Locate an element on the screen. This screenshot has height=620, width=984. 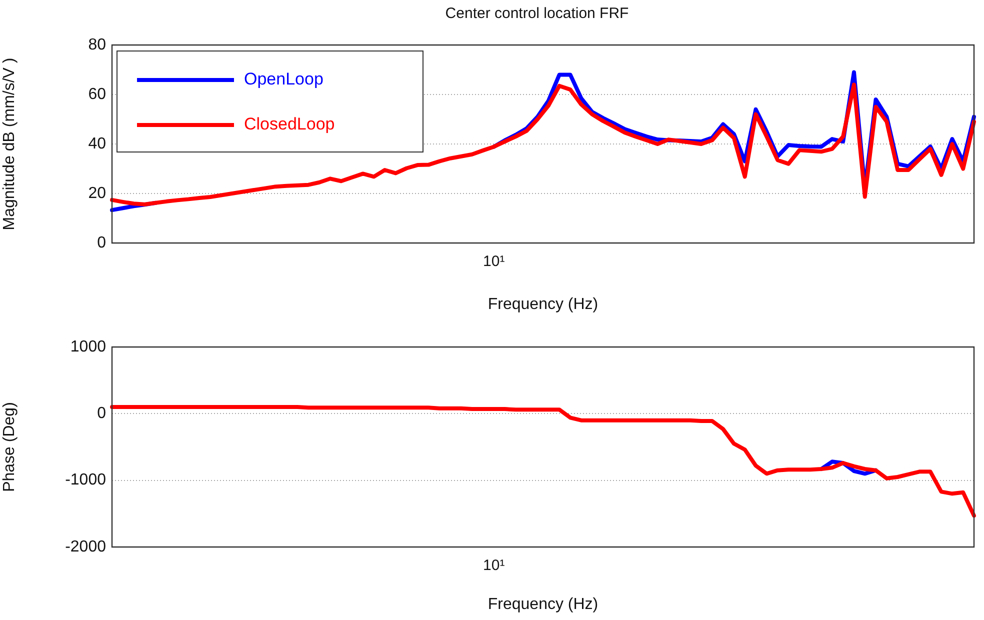
y-tick-label: 80 is located at coordinates (97, 45).